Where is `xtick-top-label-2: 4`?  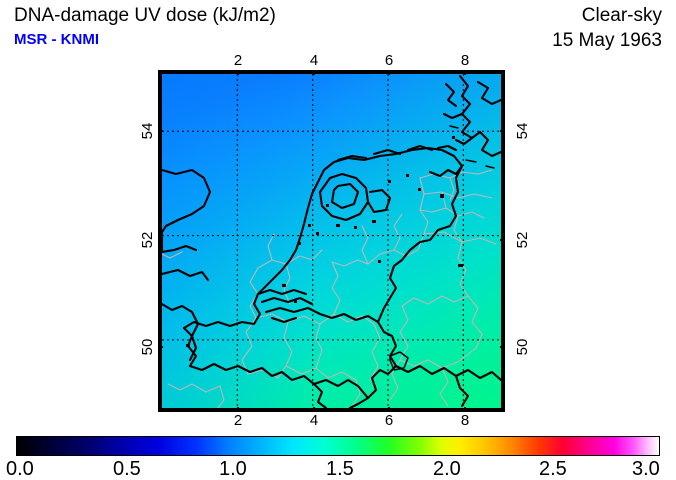 xtick-top-label-2: 4 is located at coordinates (314, 60).